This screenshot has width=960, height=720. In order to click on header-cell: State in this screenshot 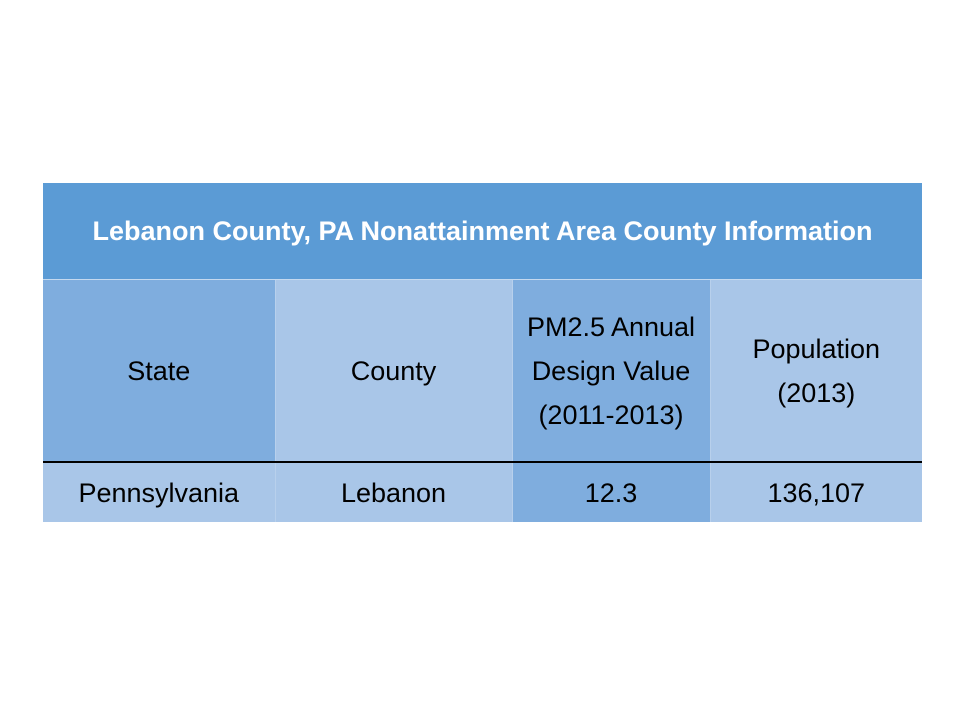, I will do `click(159, 370)`.